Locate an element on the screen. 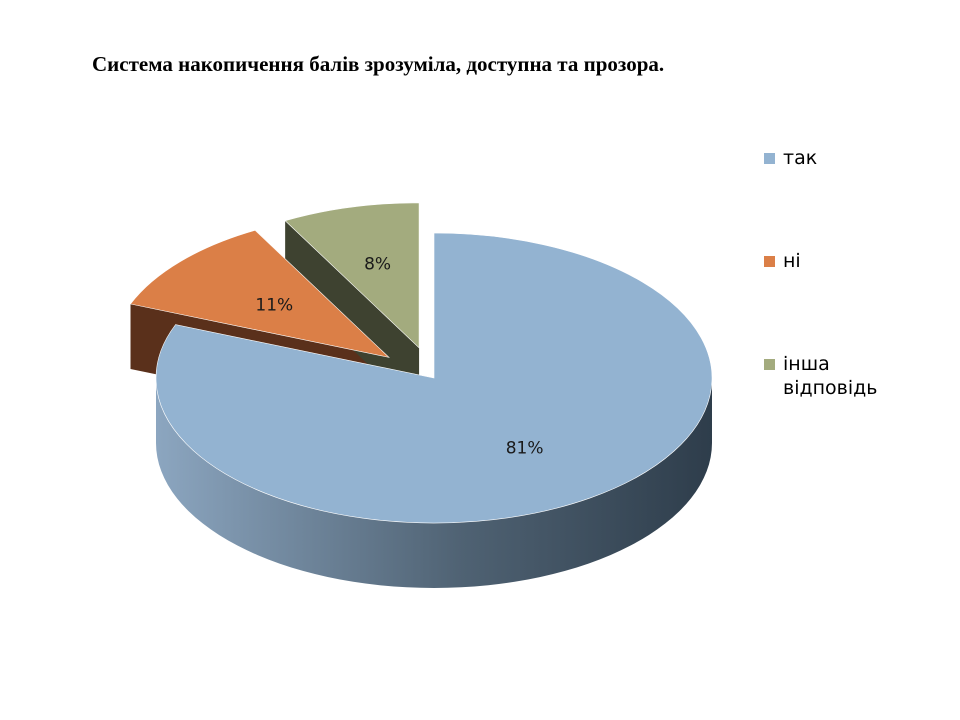 This screenshot has height=720, width=960. legend-label-tak: так is located at coordinates (800, 158).